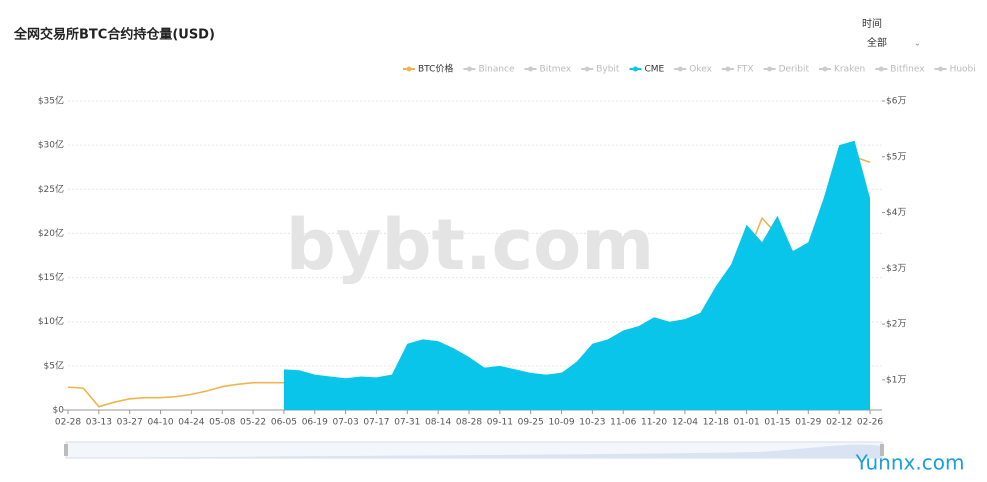  What do you see at coordinates (51, 189) in the screenshot?
I see `y-tick-label: $25亿` at bounding box center [51, 189].